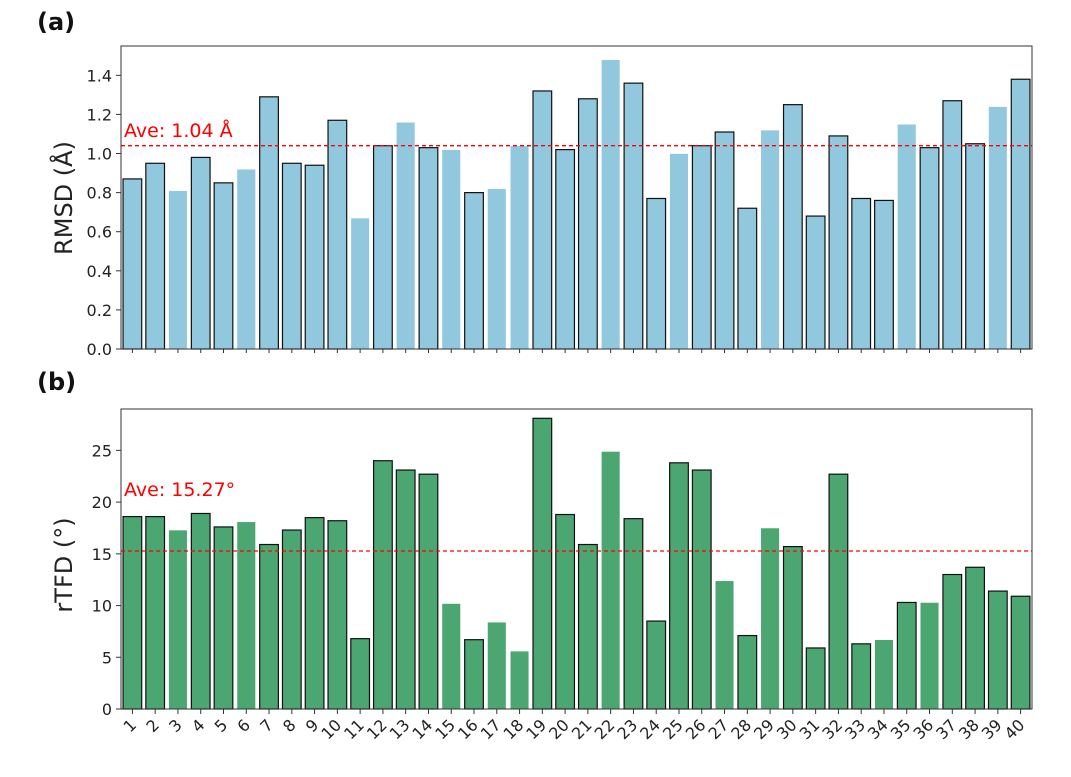 This screenshot has height=777, width=1071. I want to click on y-tick-label: 1.2, so click(99, 114).